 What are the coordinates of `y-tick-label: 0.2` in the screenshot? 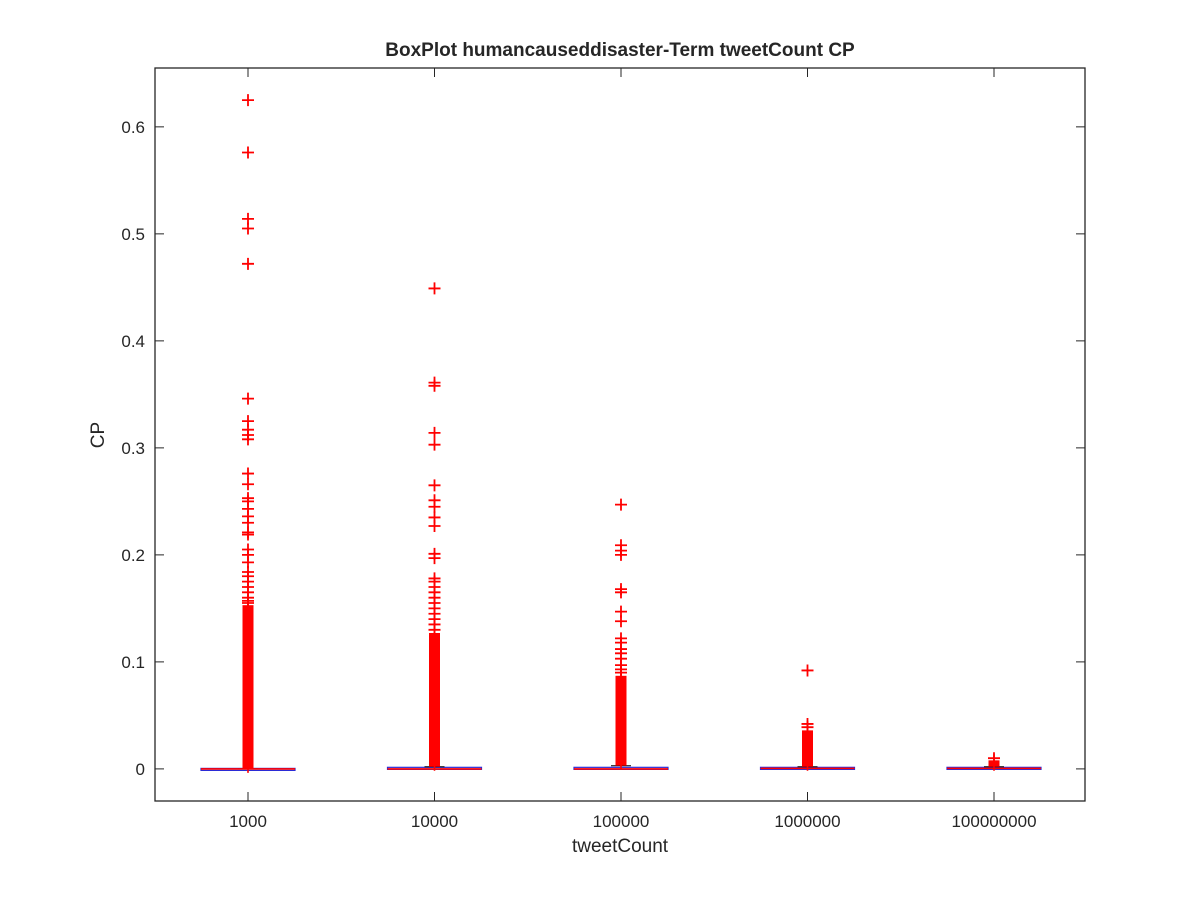 It's located at (133, 555).